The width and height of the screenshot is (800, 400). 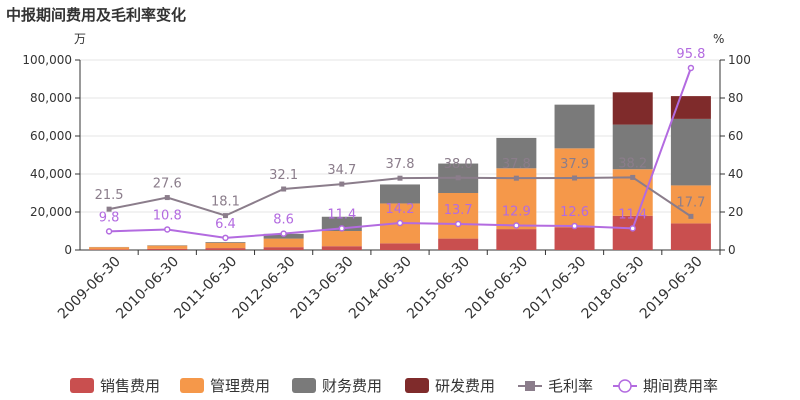 What do you see at coordinates (225, 202) in the screenshot?
I see `data-label: 18.1` at bounding box center [225, 202].